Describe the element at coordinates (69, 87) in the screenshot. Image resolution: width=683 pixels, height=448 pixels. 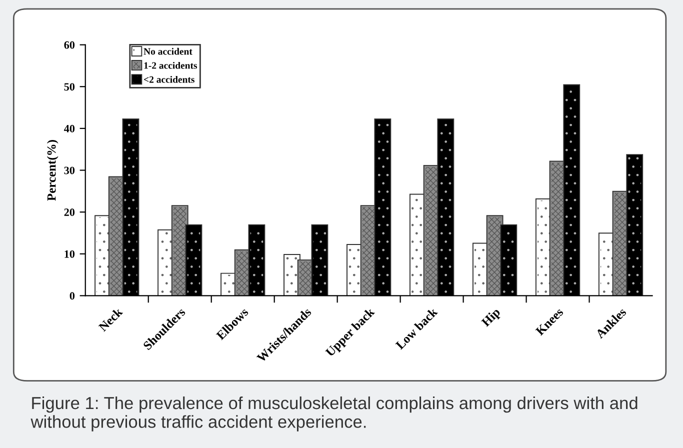
I see `y-tick-label: 50` at that location.